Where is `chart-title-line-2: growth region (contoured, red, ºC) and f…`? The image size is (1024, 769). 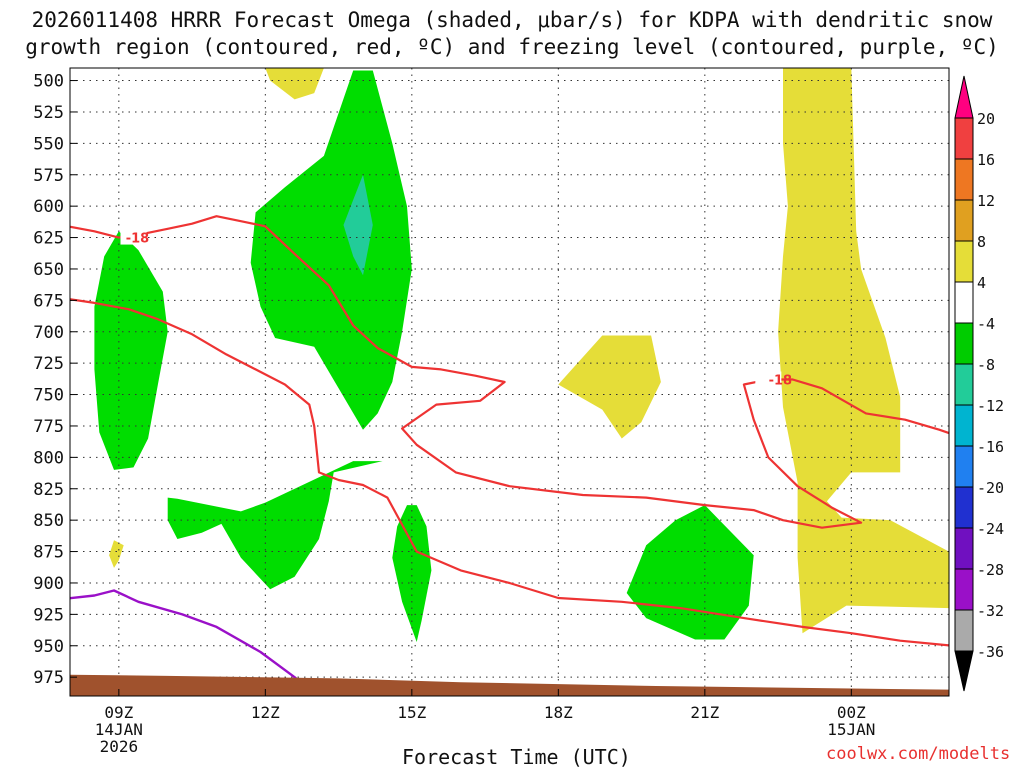
chart-title-line-2: growth region (contoured, red, ºC) and f… is located at coordinates (512, 47).